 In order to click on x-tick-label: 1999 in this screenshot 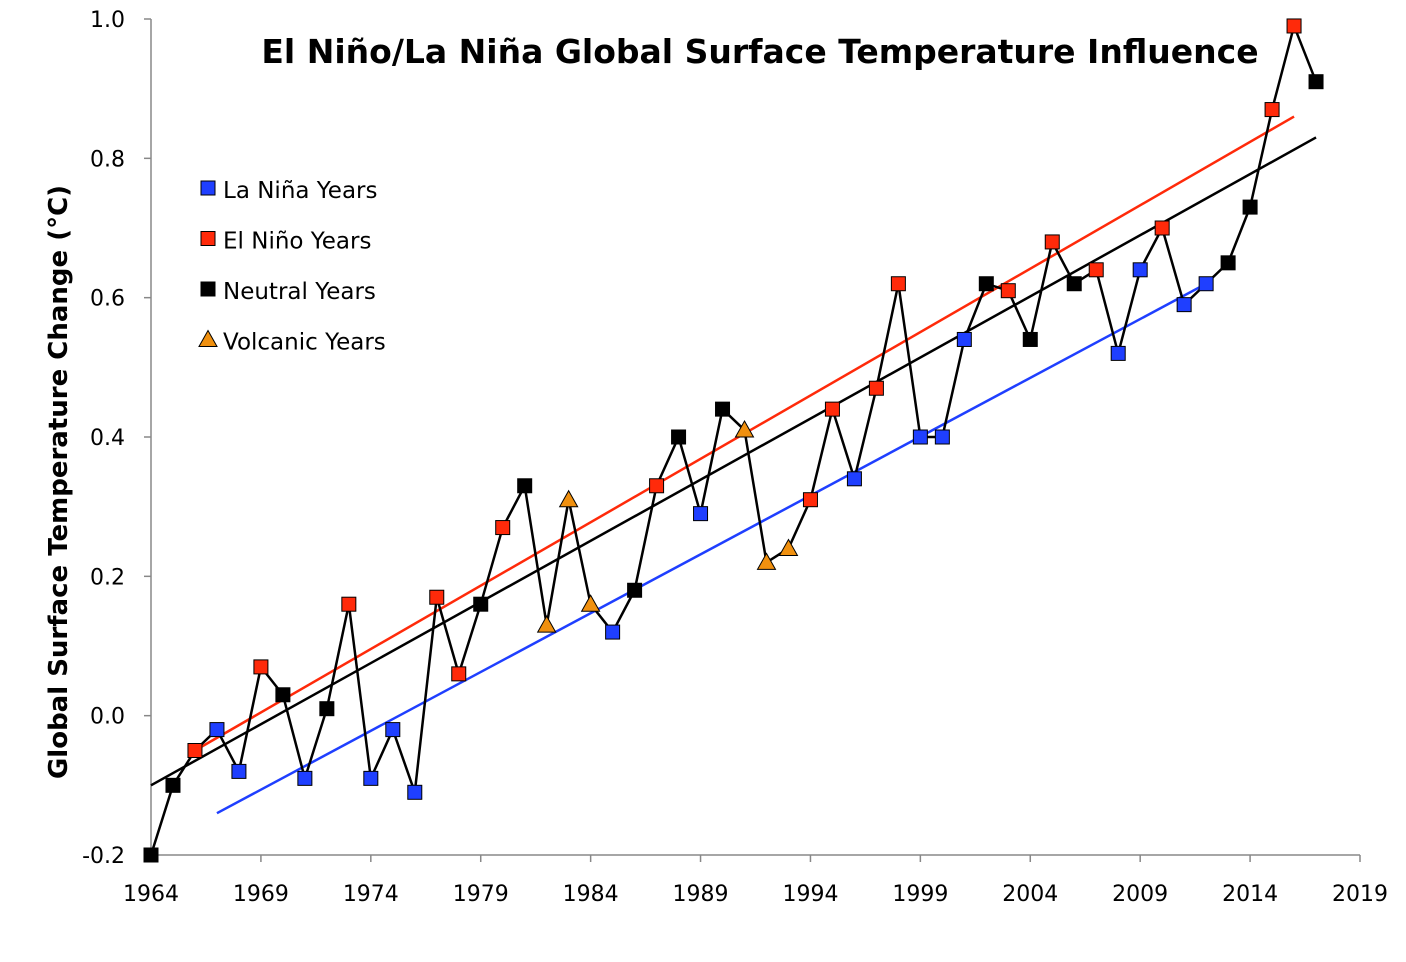, I will do `click(920, 894)`.